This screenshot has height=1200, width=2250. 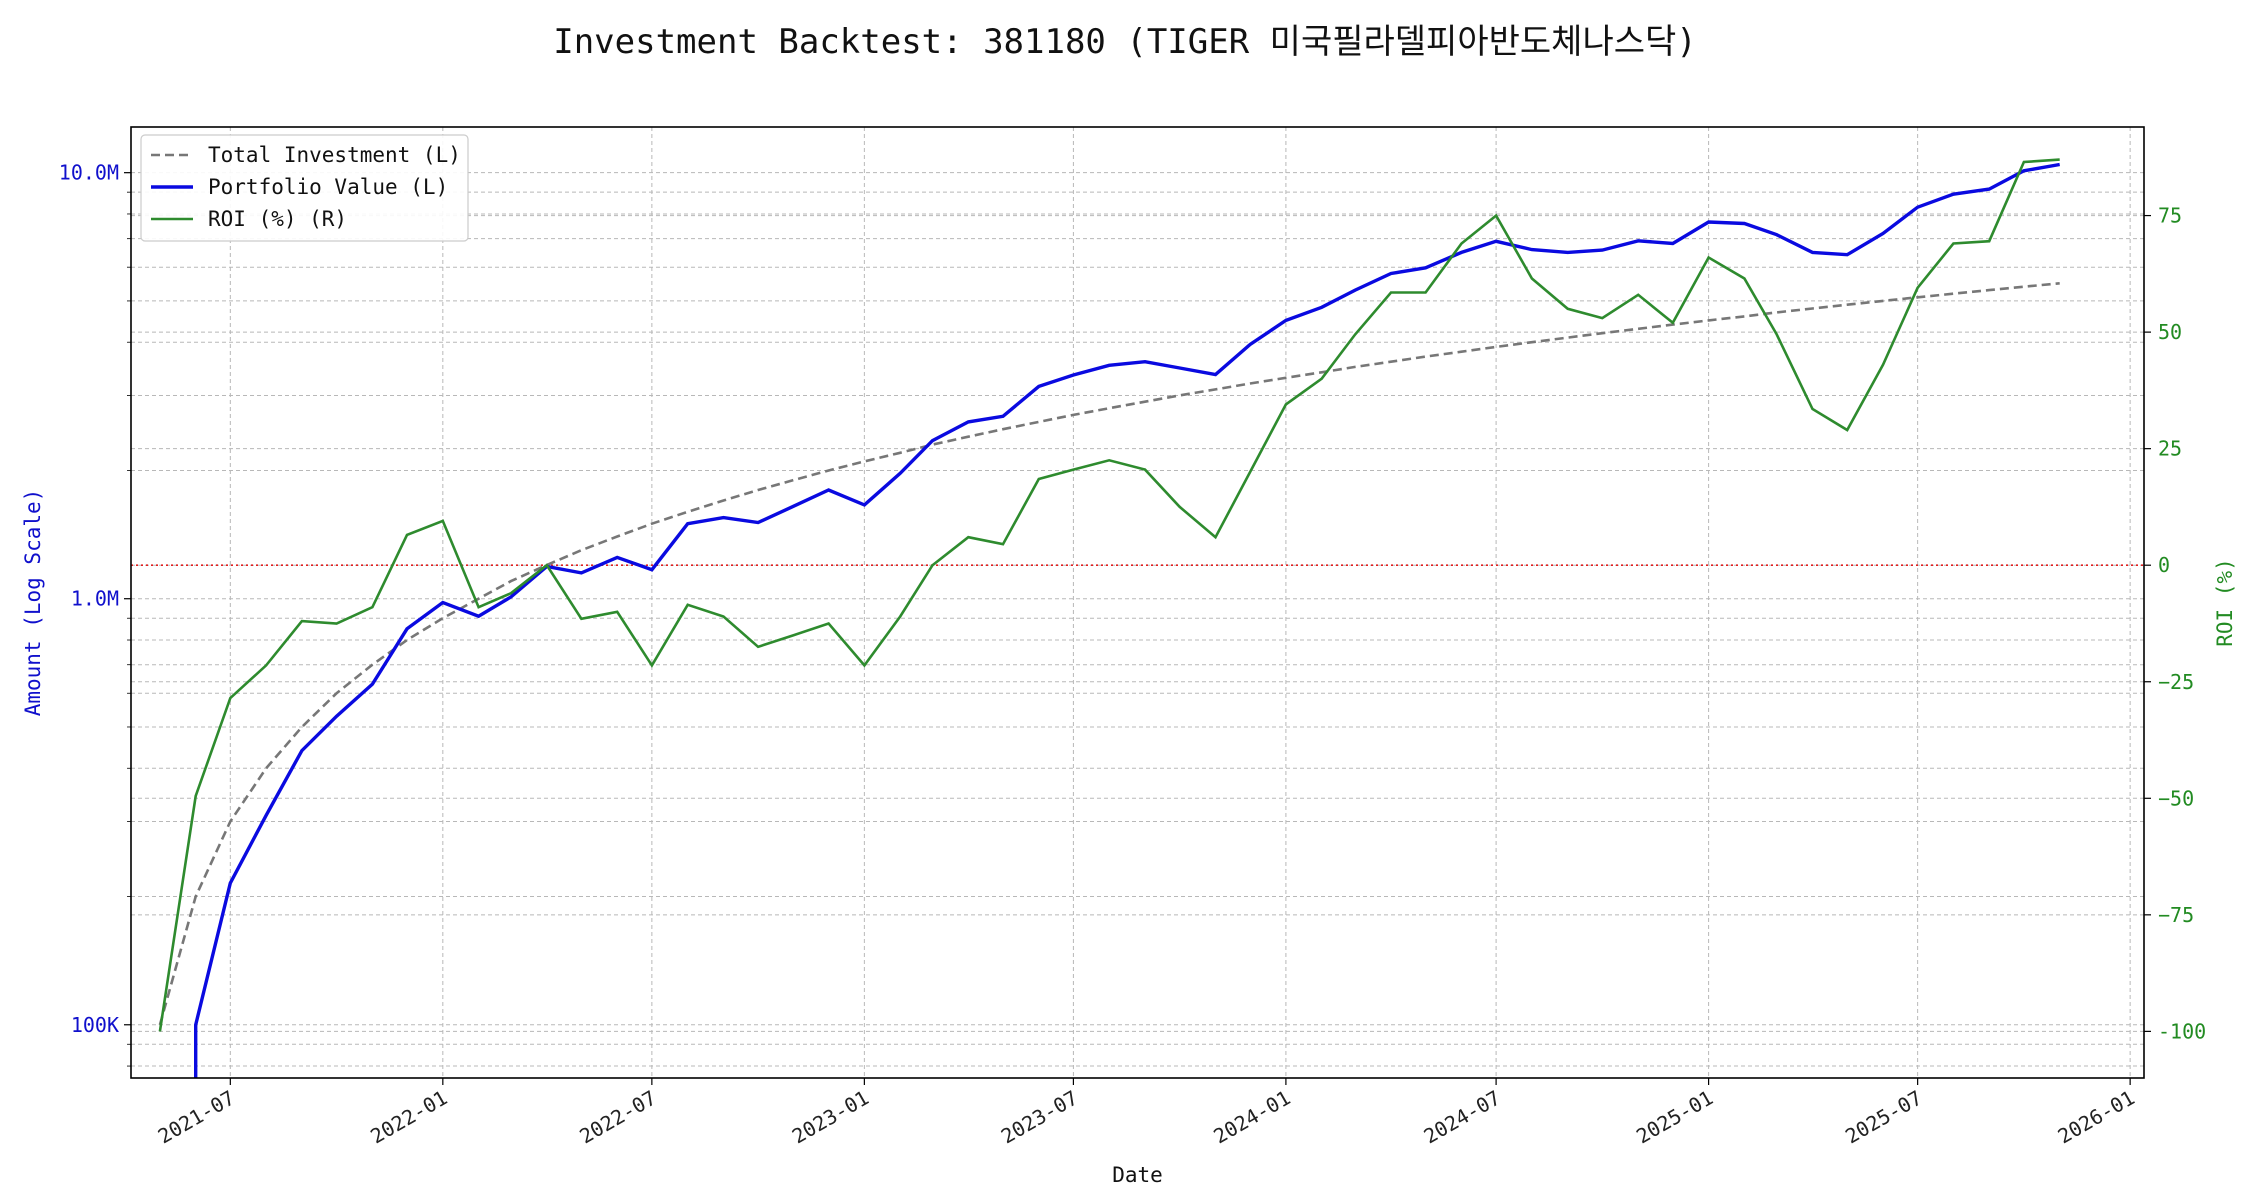 What do you see at coordinates (1137, 1175) in the screenshot?
I see `x-axis-label: Date` at bounding box center [1137, 1175].